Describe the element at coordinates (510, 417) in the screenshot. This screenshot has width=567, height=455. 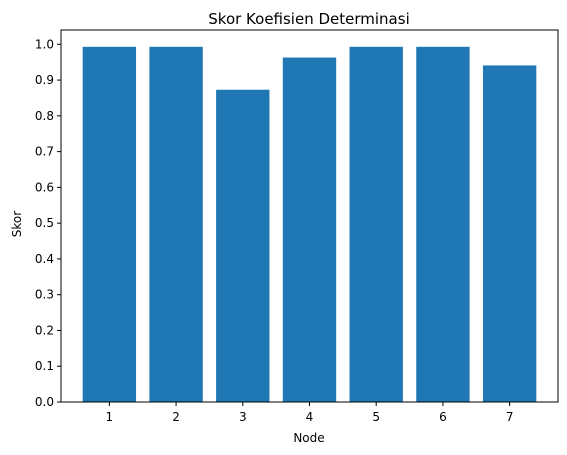
I see `x-tick-label: 7` at that location.